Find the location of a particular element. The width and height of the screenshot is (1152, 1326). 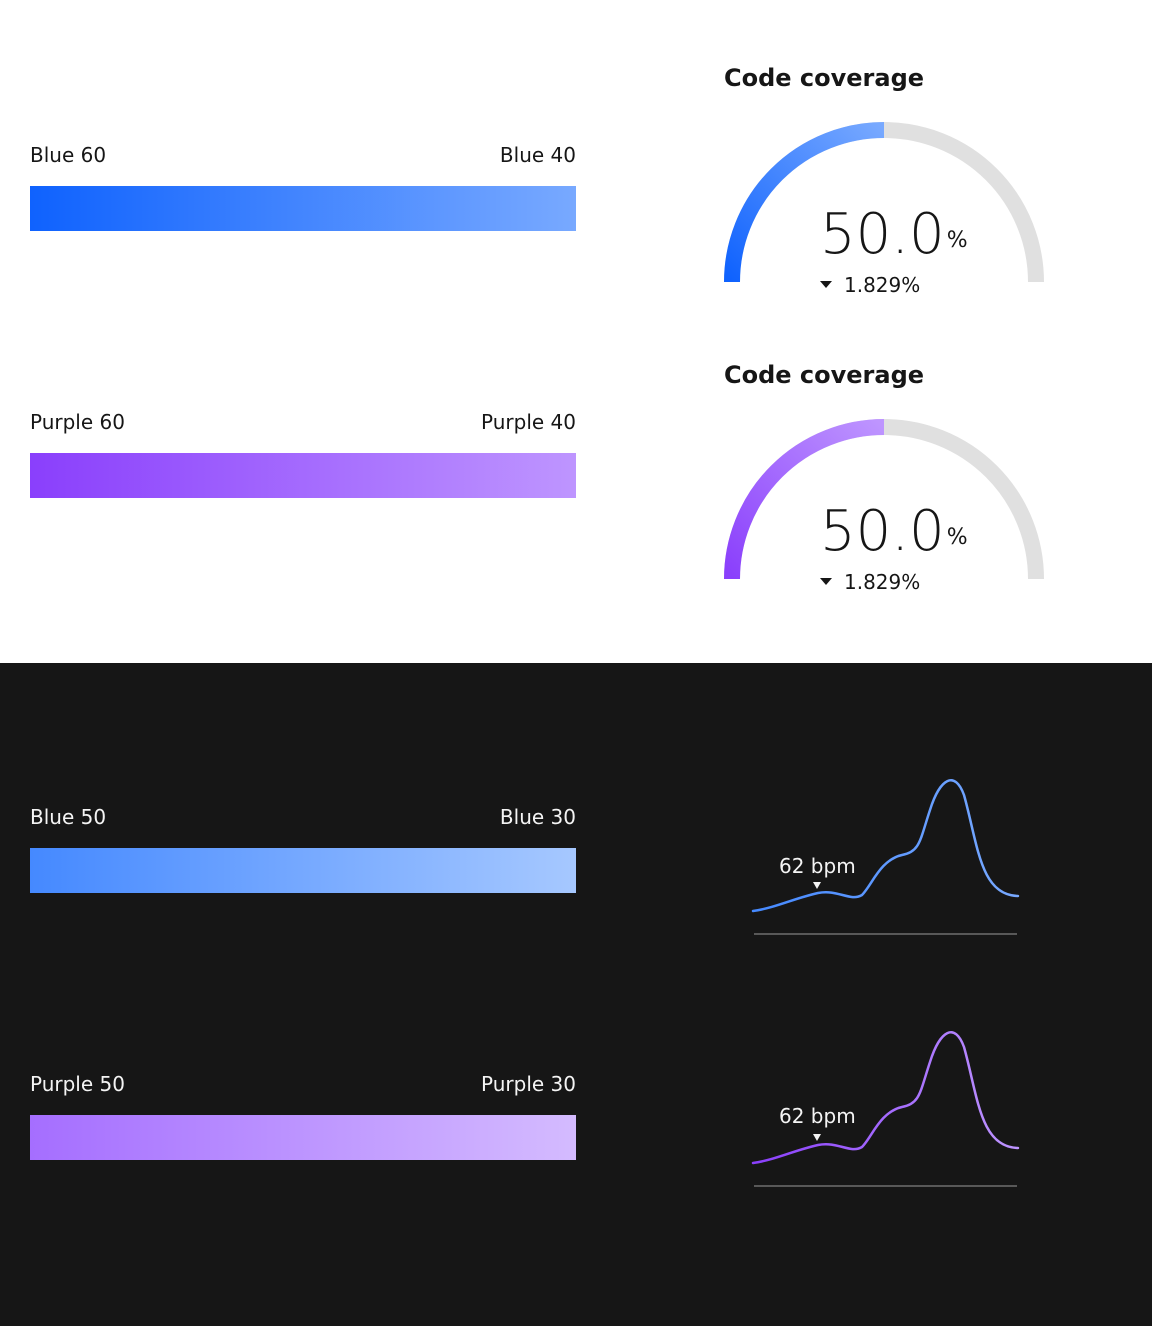

gradient-swatch-blue: Blue 60 Blue 40 is located at coordinates (303, 187).